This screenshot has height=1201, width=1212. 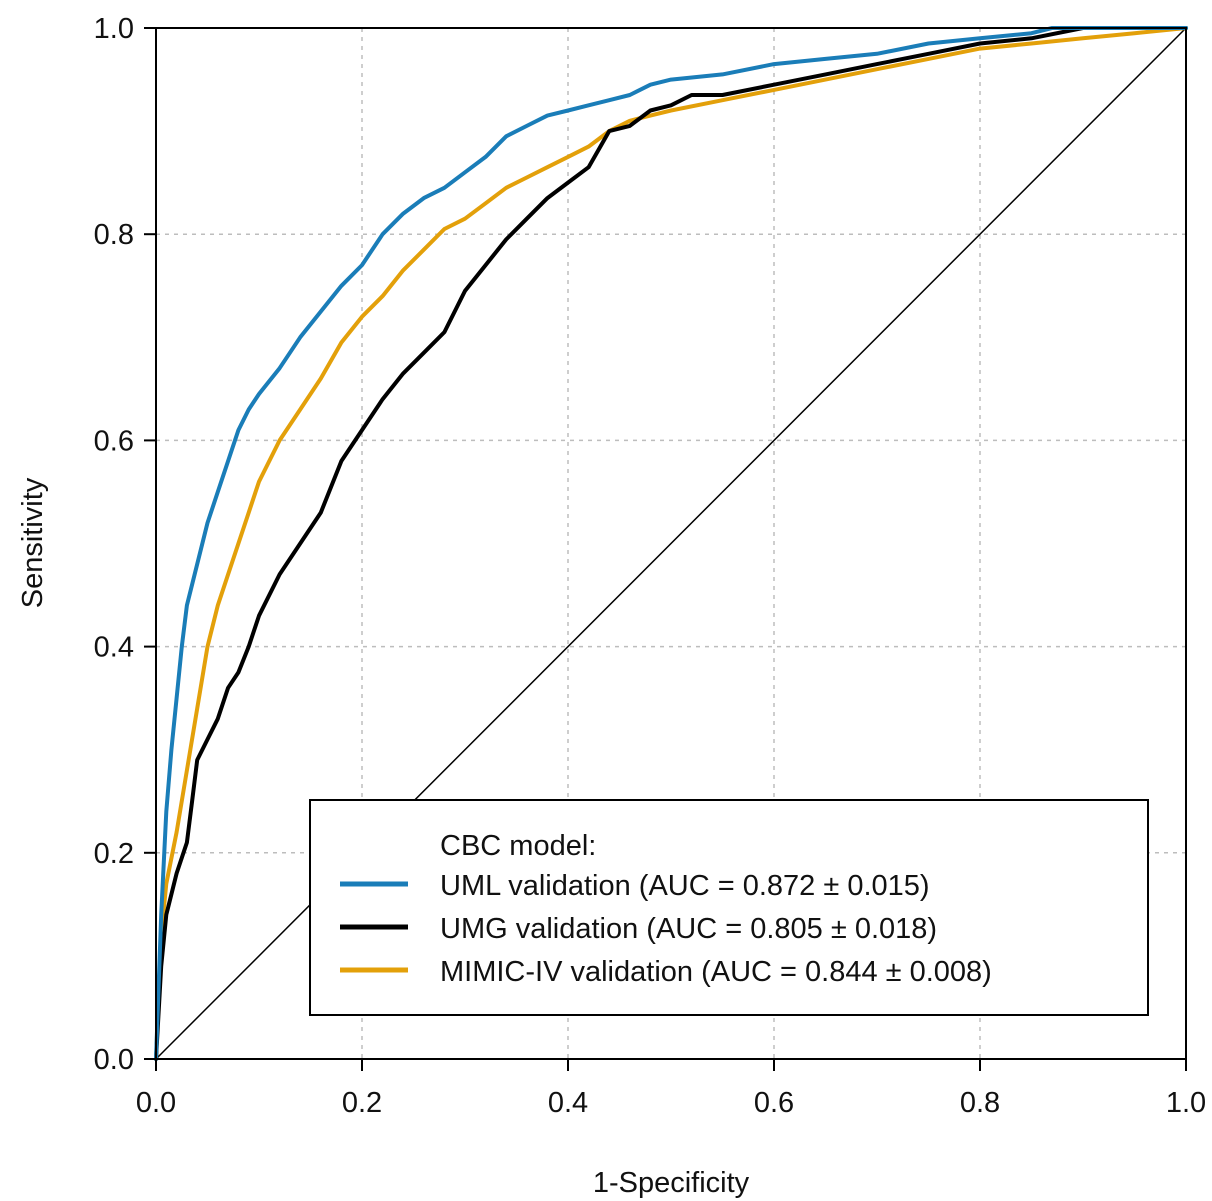 I want to click on x-tick-label: 0.4, so click(x=568, y=1103).